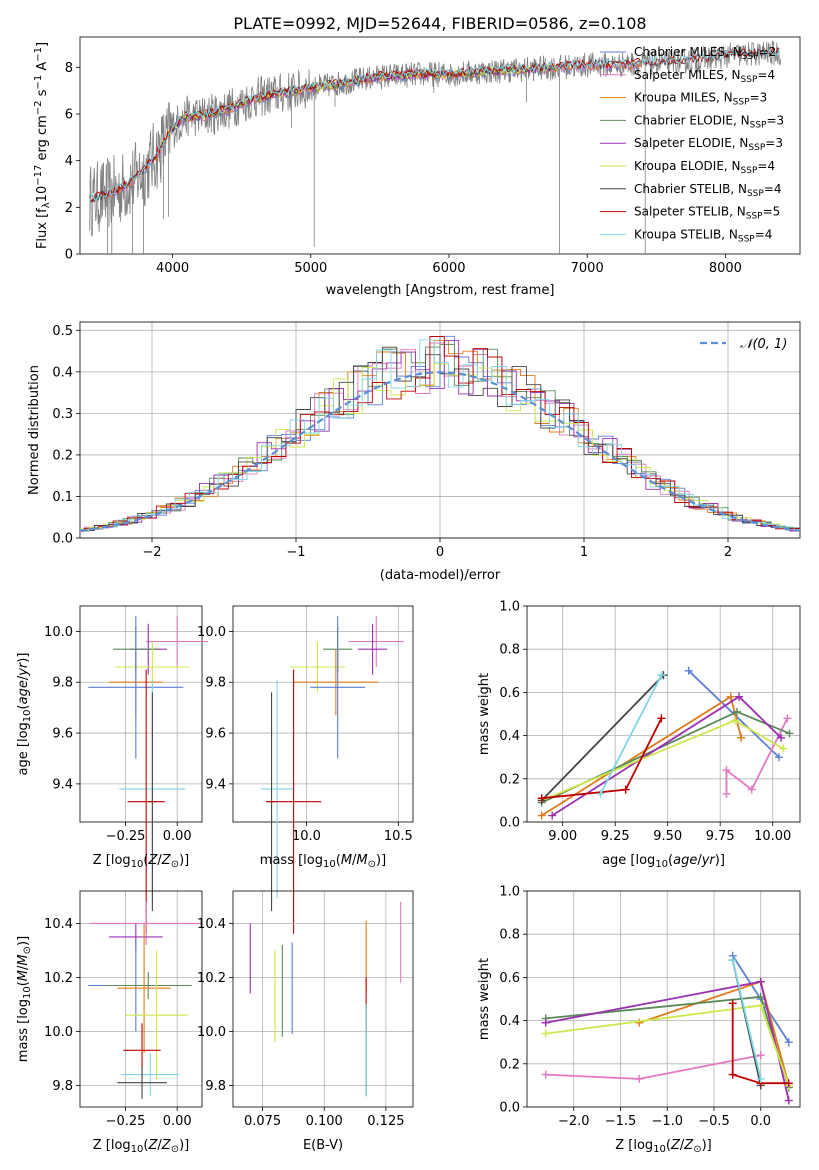 Image resolution: width=819 pixels, height=1170 pixels. What do you see at coordinates (509, 607) in the screenshot?
I see `y-tick-label: 1.0` at bounding box center [509, 607].